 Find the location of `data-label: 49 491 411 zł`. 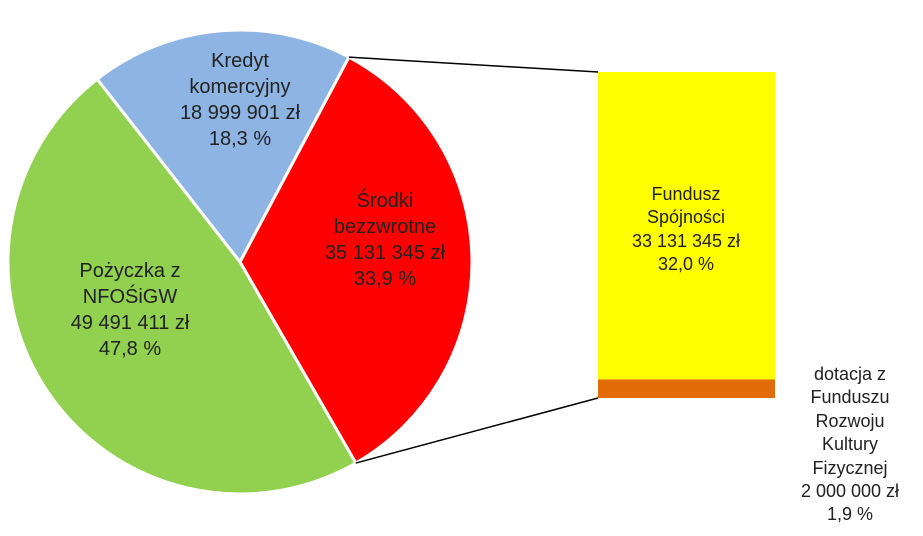

data-label: 49 491 411 zł is located at coordinates (130, 323).